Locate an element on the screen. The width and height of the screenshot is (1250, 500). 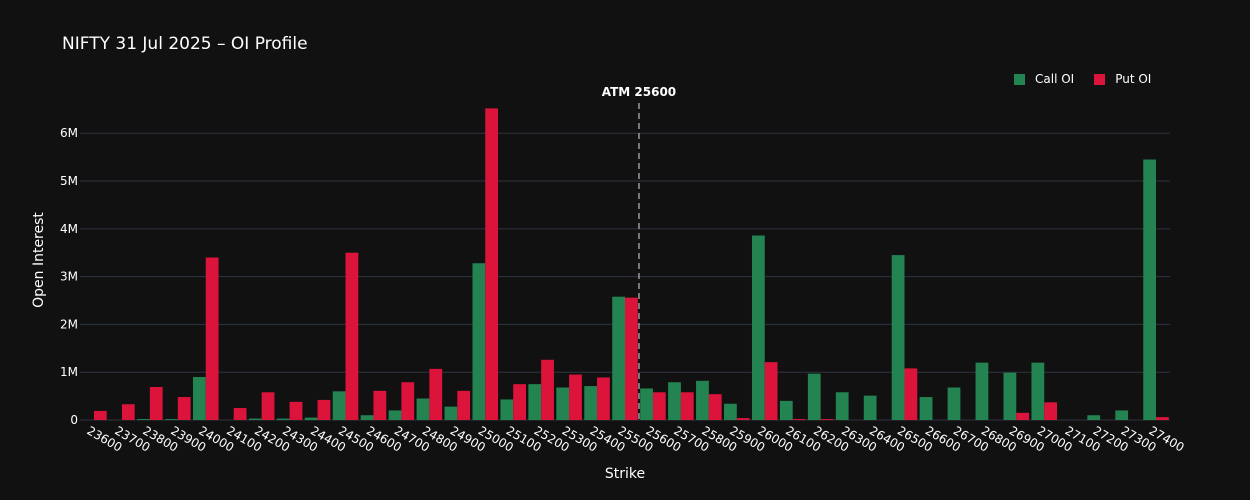
y-tick-label: 2M is located at coordinates (69, 324).